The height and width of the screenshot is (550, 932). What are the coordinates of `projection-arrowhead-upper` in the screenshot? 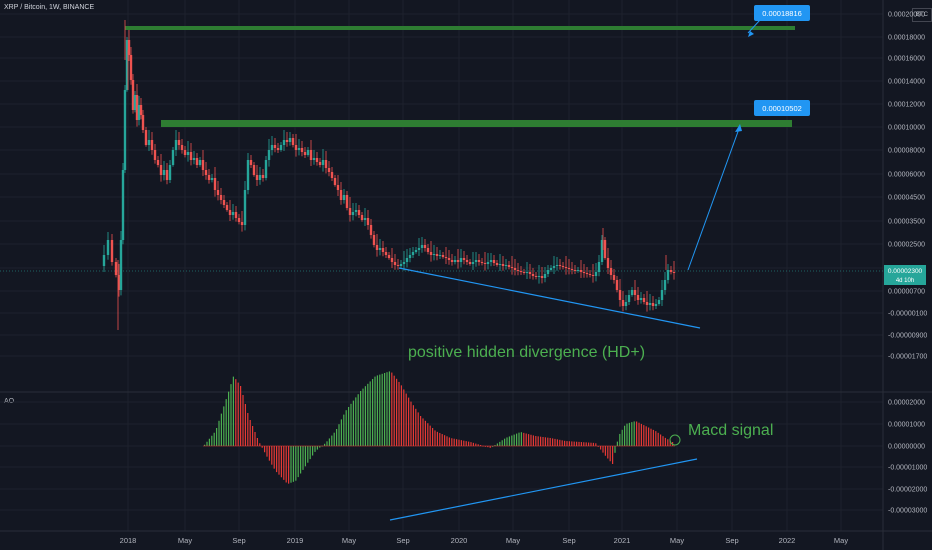 It's located at (751, 34).